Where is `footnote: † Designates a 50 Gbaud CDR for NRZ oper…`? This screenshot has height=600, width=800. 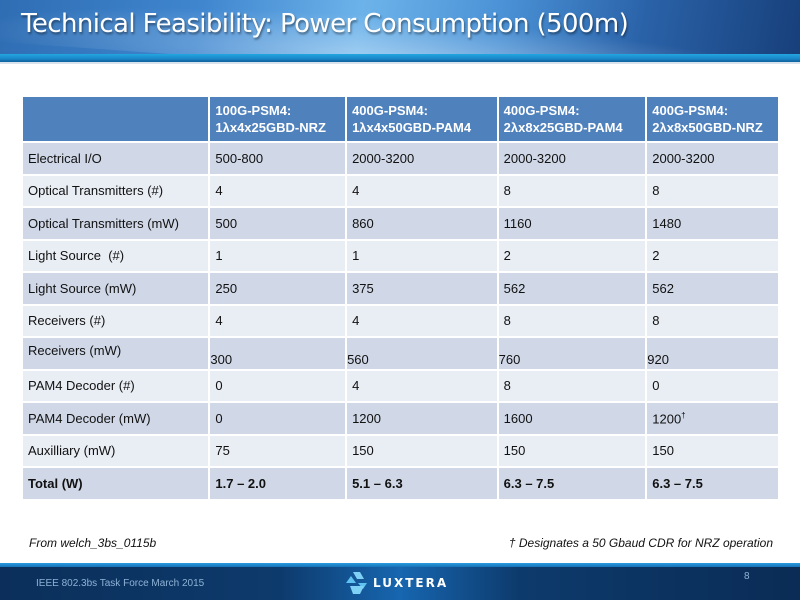
footnote: † Designates a 50 Gbaud CDR for NRZ oper… is located at coordinates (640, 543).